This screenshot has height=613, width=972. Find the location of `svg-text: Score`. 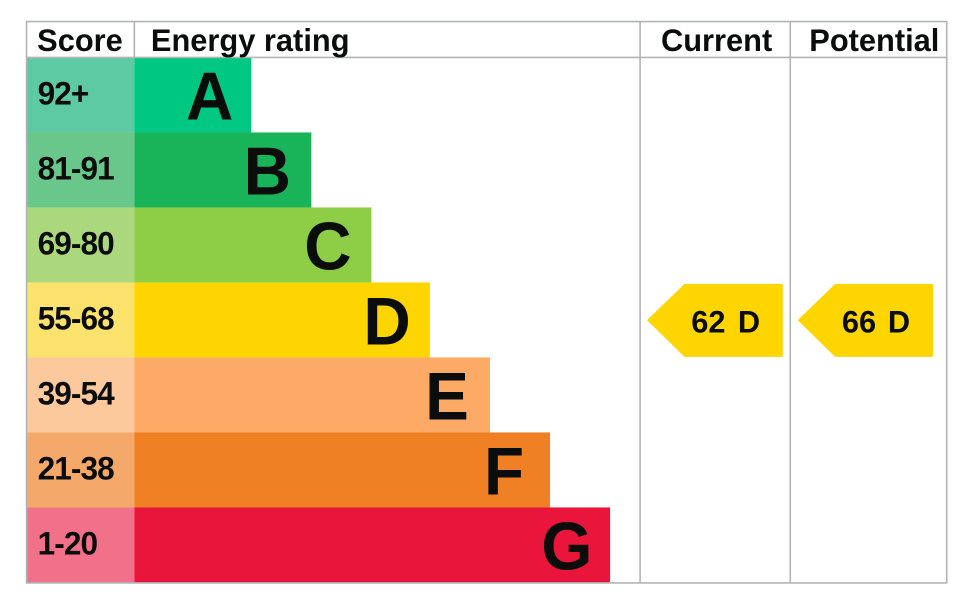

svg-text: Score is located at coordinates (80, 41).